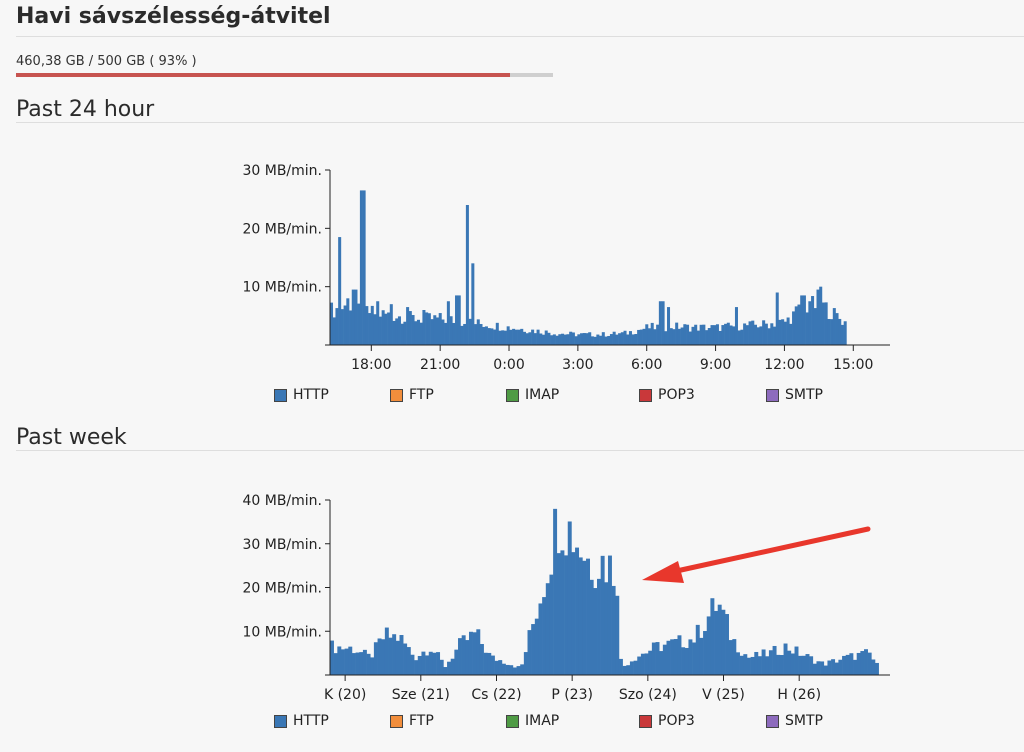 This screenshot has height=752, width=1024. Describe the element at coordinates (676, 721) in the screenshot. I see `week-legend-label: POP3` at that location.